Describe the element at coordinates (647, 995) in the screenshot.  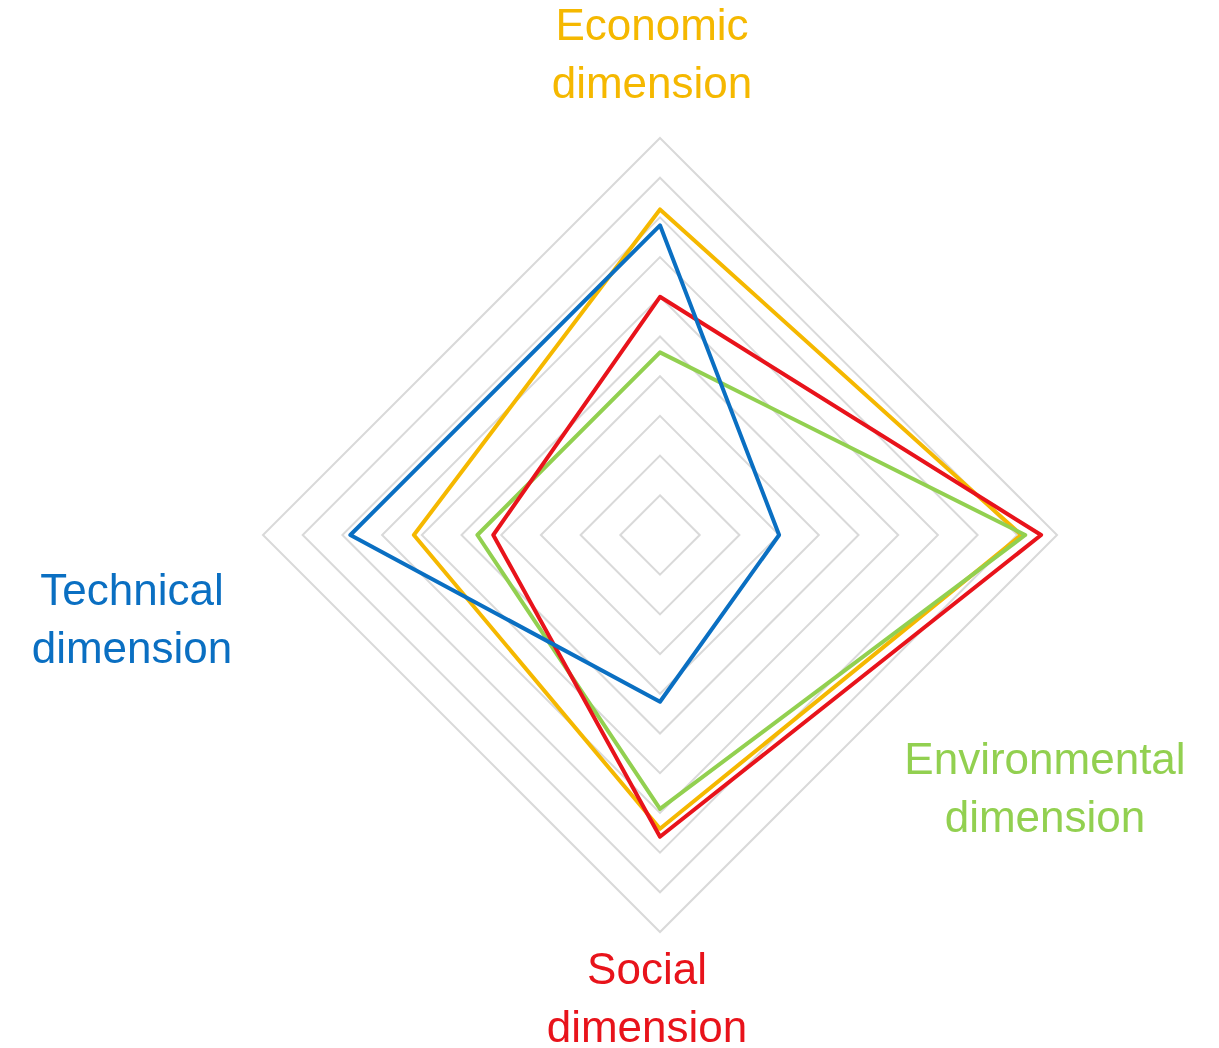
I see `spoke-label: Social dimension` at that location.